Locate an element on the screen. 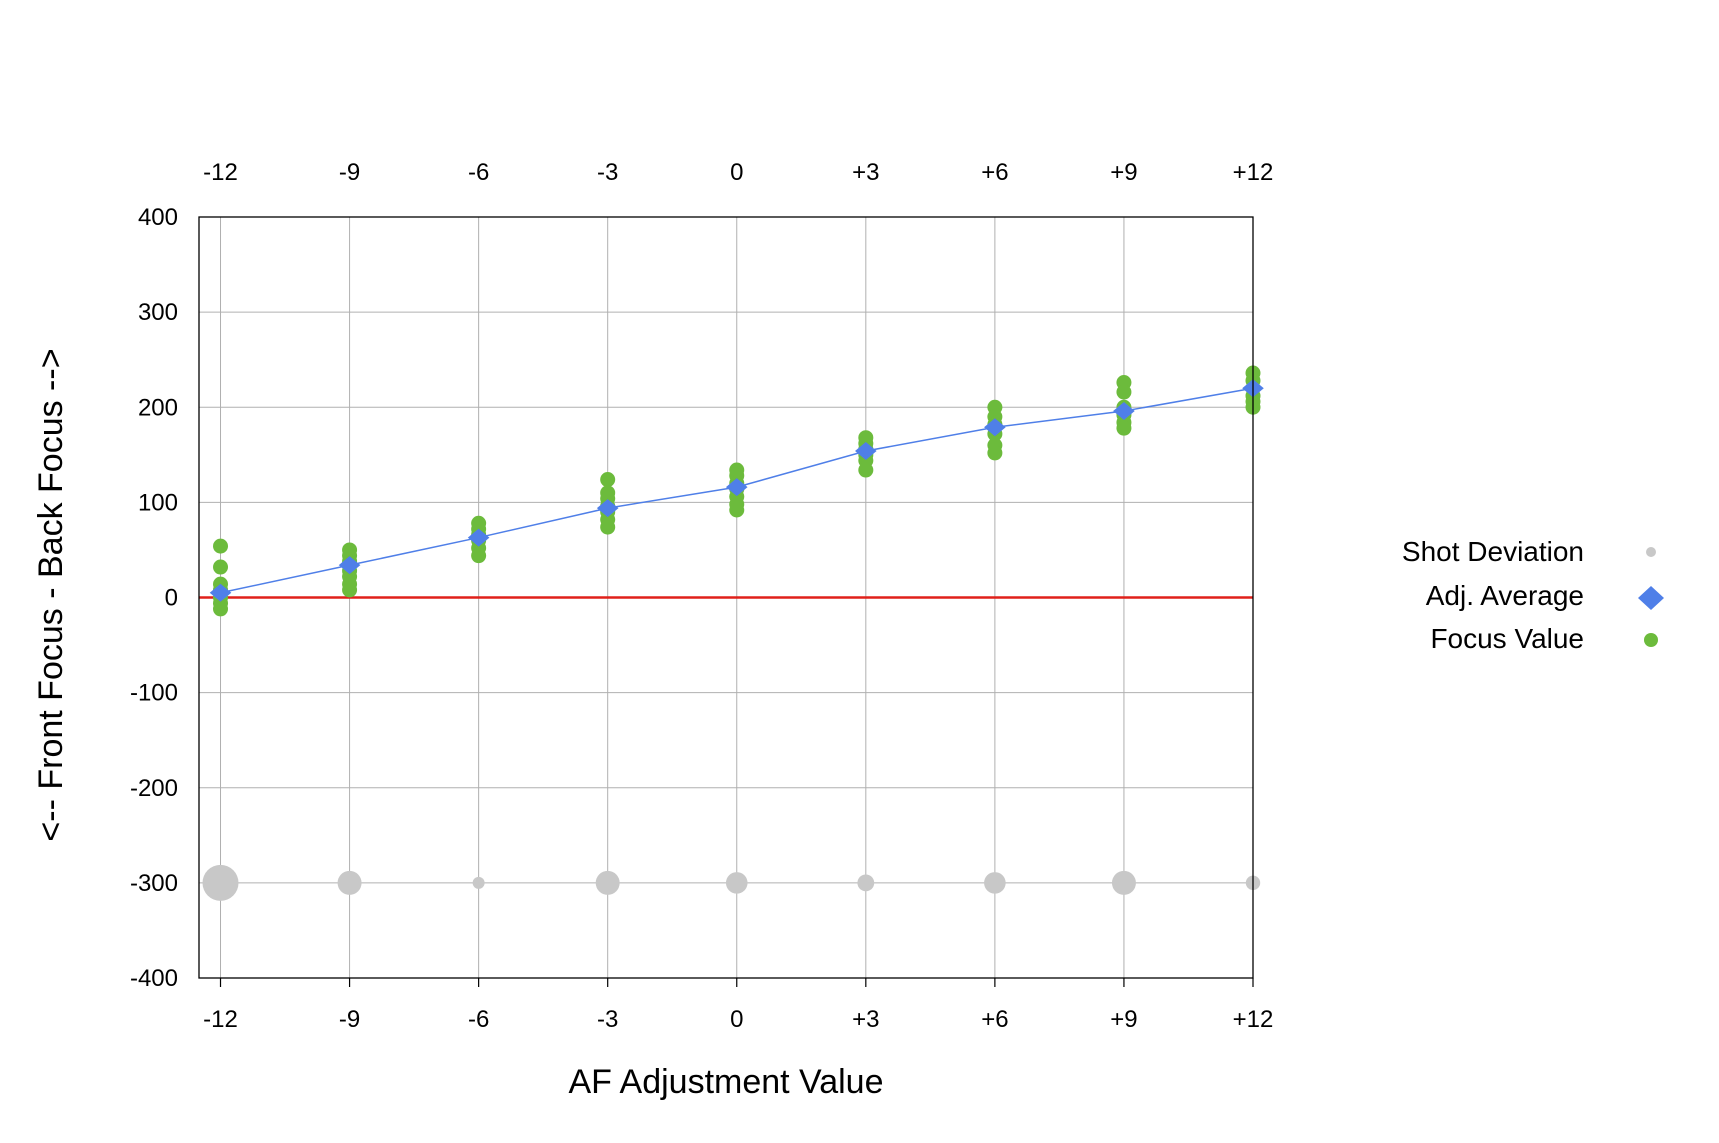  legend-label-adj-average: Adj. Average is located at coordinates (1505, 595).